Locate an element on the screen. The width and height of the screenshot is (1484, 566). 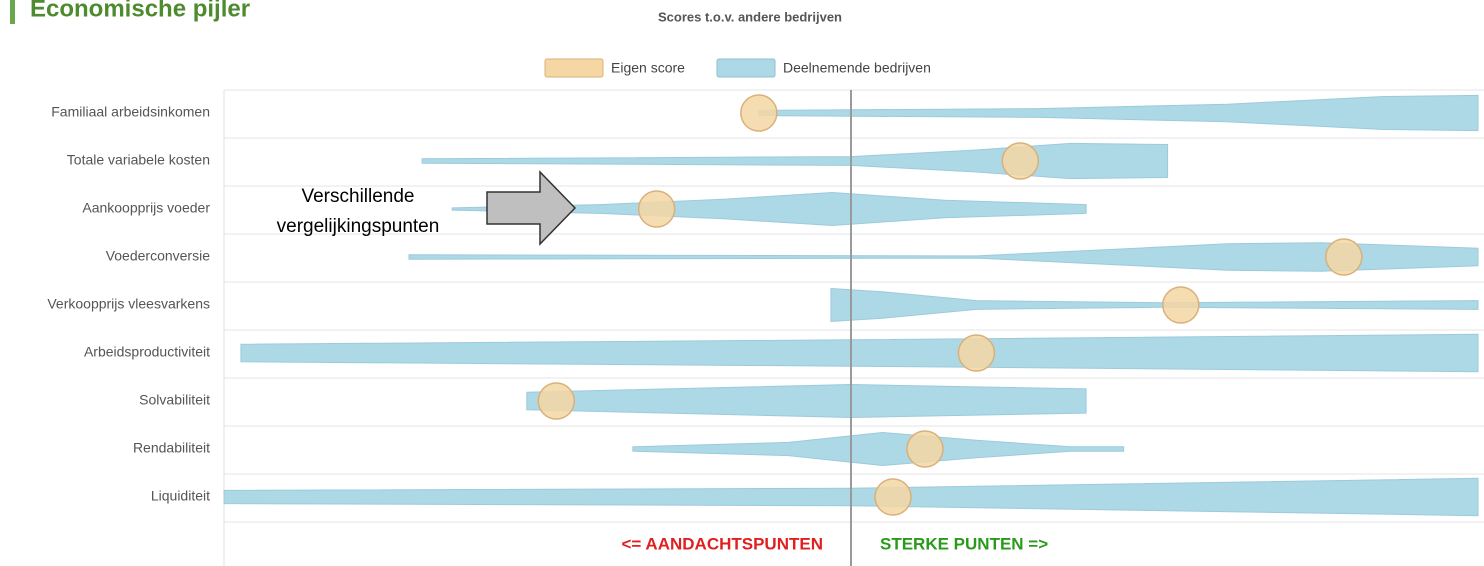
left-label: <= AANDACHTSPUNTEN is located at coordinates (722, 543).